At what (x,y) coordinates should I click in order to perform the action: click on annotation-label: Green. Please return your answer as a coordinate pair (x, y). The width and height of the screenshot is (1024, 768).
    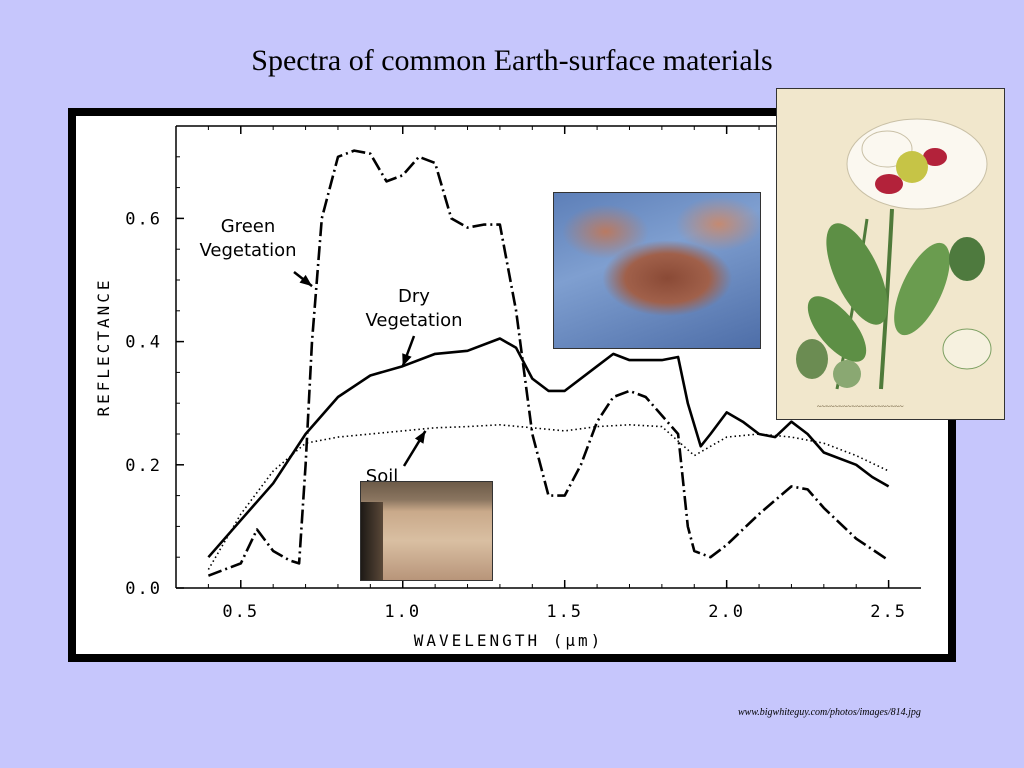
    Looking at the image, I should click on (248, 226).